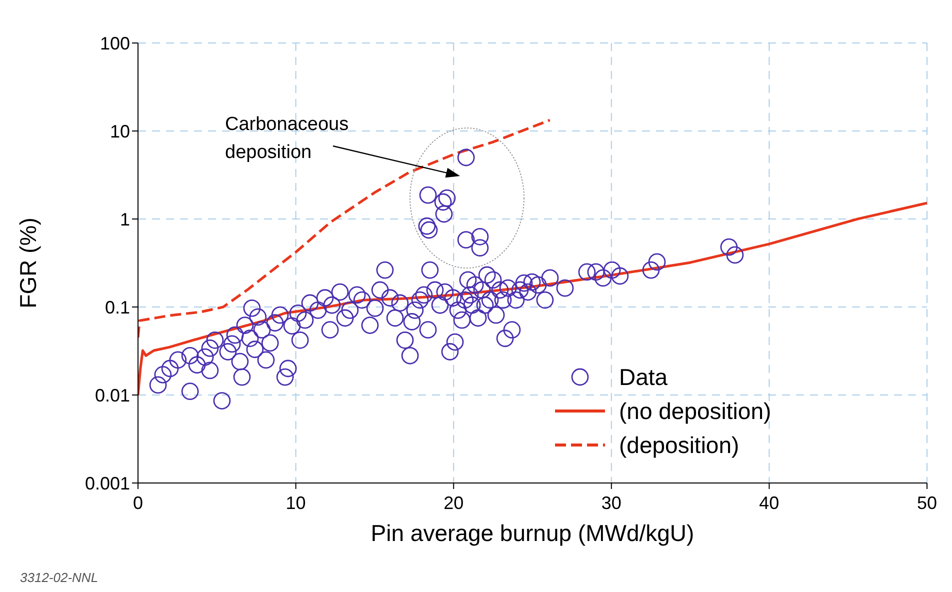 This screenshot has width=952, height=592. Describe the element at coordinates (115, 43) in the screenshot. I see `y-tick-label: 100` at that location.